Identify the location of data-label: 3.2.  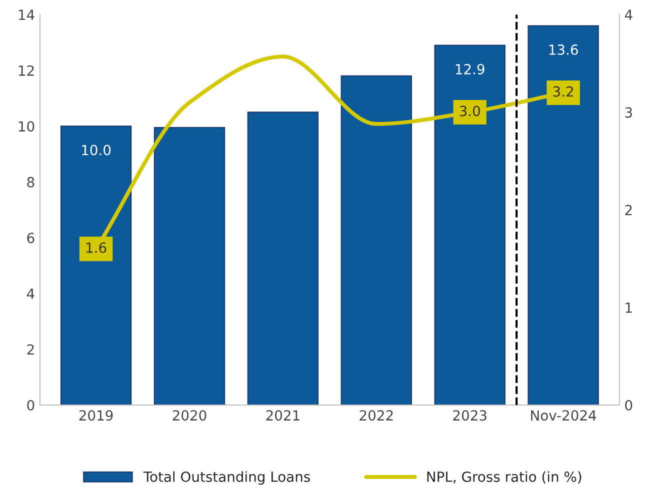
(563, 91).